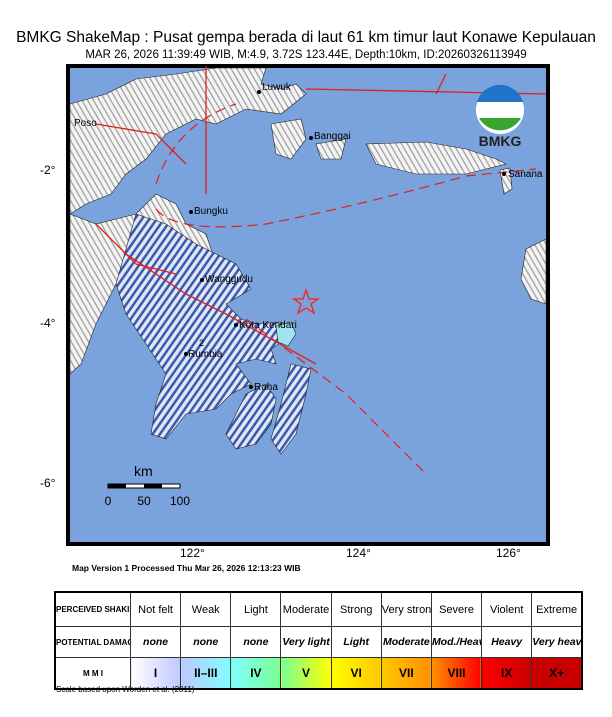 The width and height of the screenshot is (612, 717). What do you see at coordinates (507, 609) in the screenshot?
I see `legend-shaking-cell: Violent` at bounding box center [507, 609].